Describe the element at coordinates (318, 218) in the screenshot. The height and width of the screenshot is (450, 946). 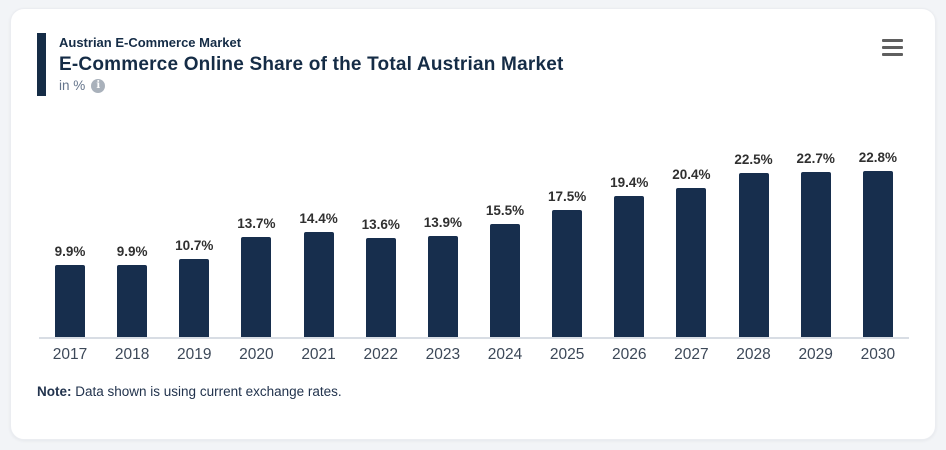
I see `bar-value-label: 14.4%` at that location.